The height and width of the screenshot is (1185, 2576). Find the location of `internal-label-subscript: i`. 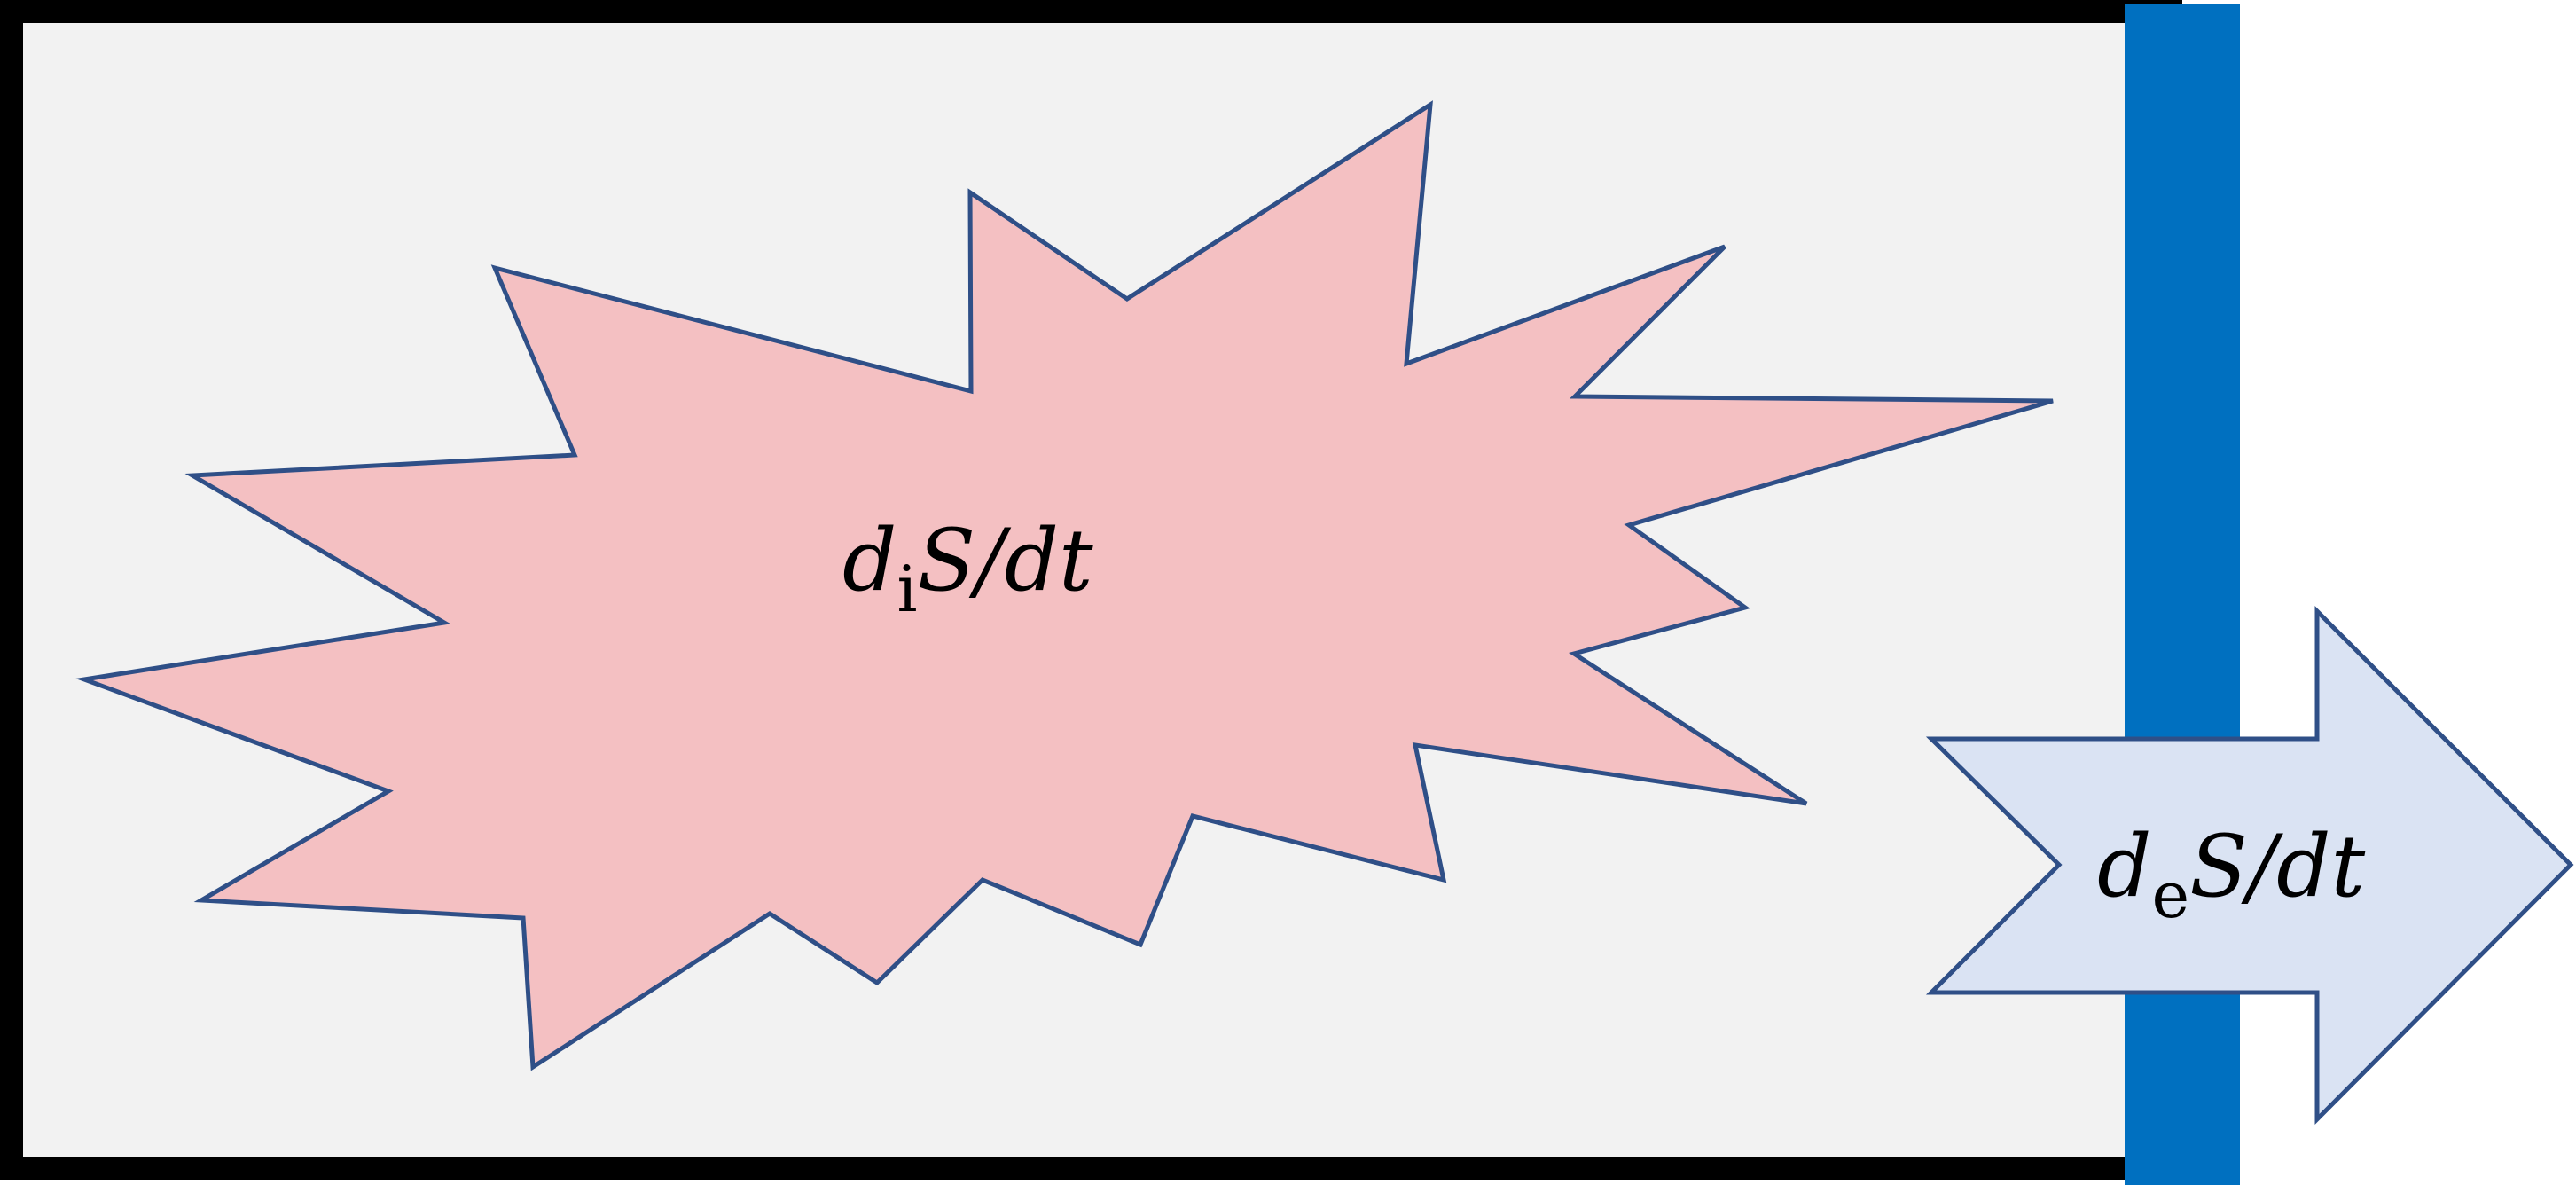

internal-label-subscript: i is located at coordinates (907, 589).